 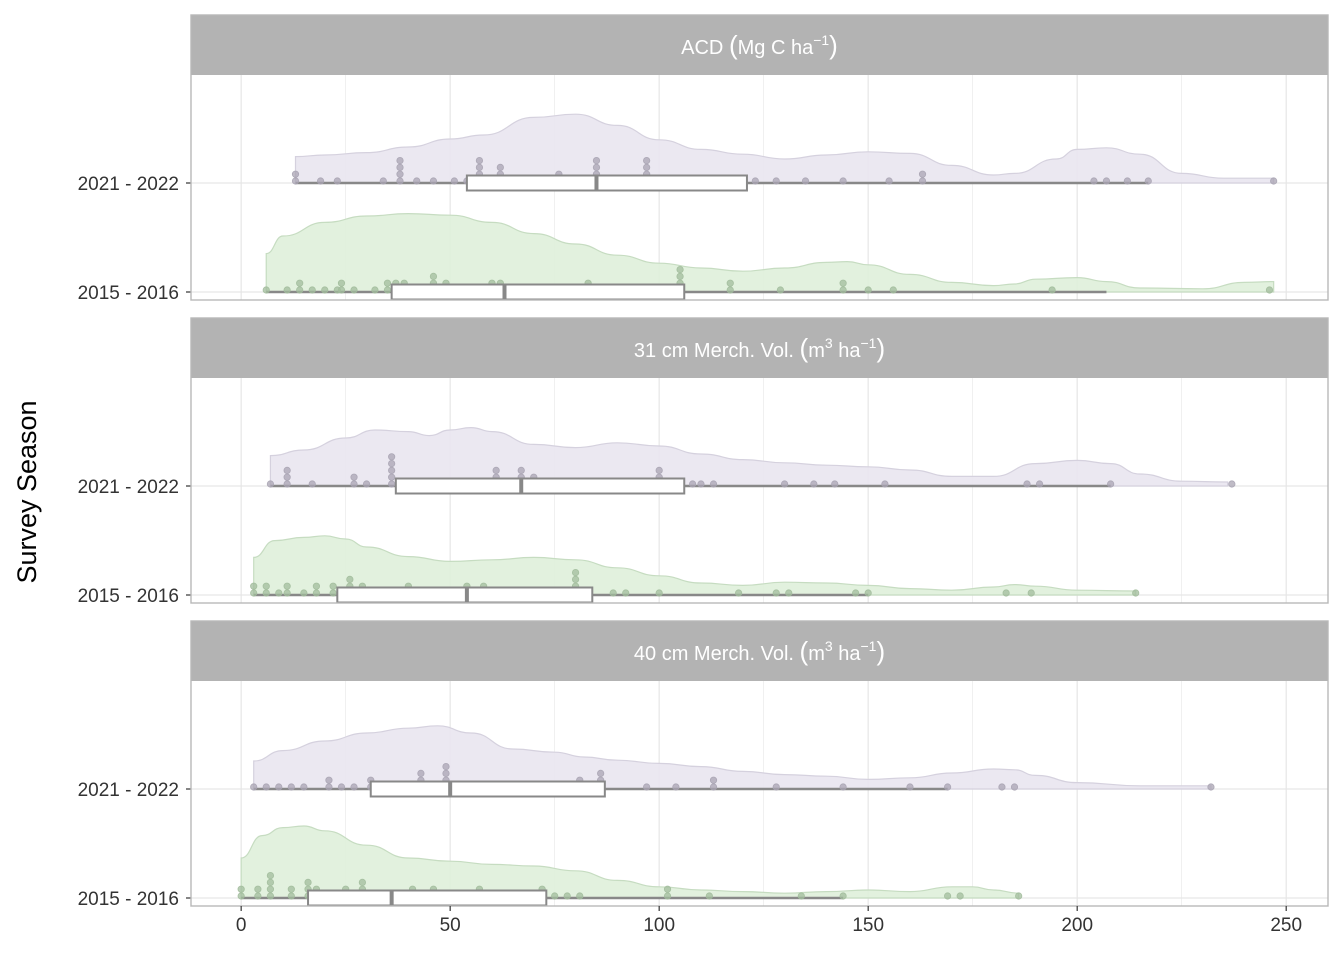 I want to click on density-curve, so click(x=630, y=862).